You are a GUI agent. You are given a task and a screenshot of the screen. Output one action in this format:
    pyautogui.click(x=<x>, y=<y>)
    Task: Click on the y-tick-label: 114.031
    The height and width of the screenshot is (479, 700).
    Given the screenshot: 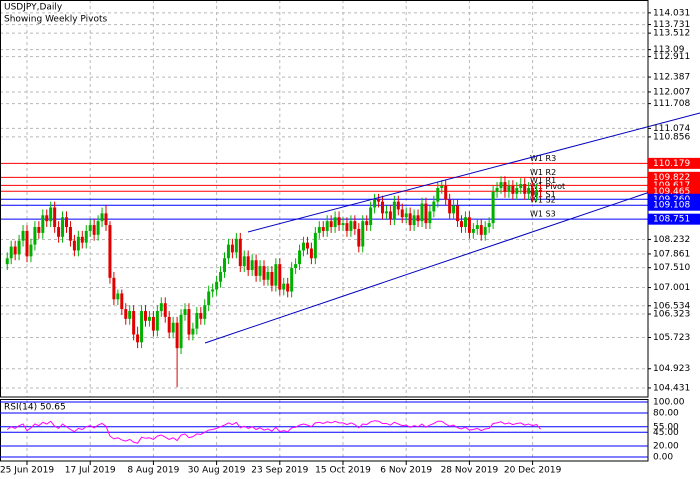 What is the action you would take?
    pyautogui.click(x=671, y=13)
    